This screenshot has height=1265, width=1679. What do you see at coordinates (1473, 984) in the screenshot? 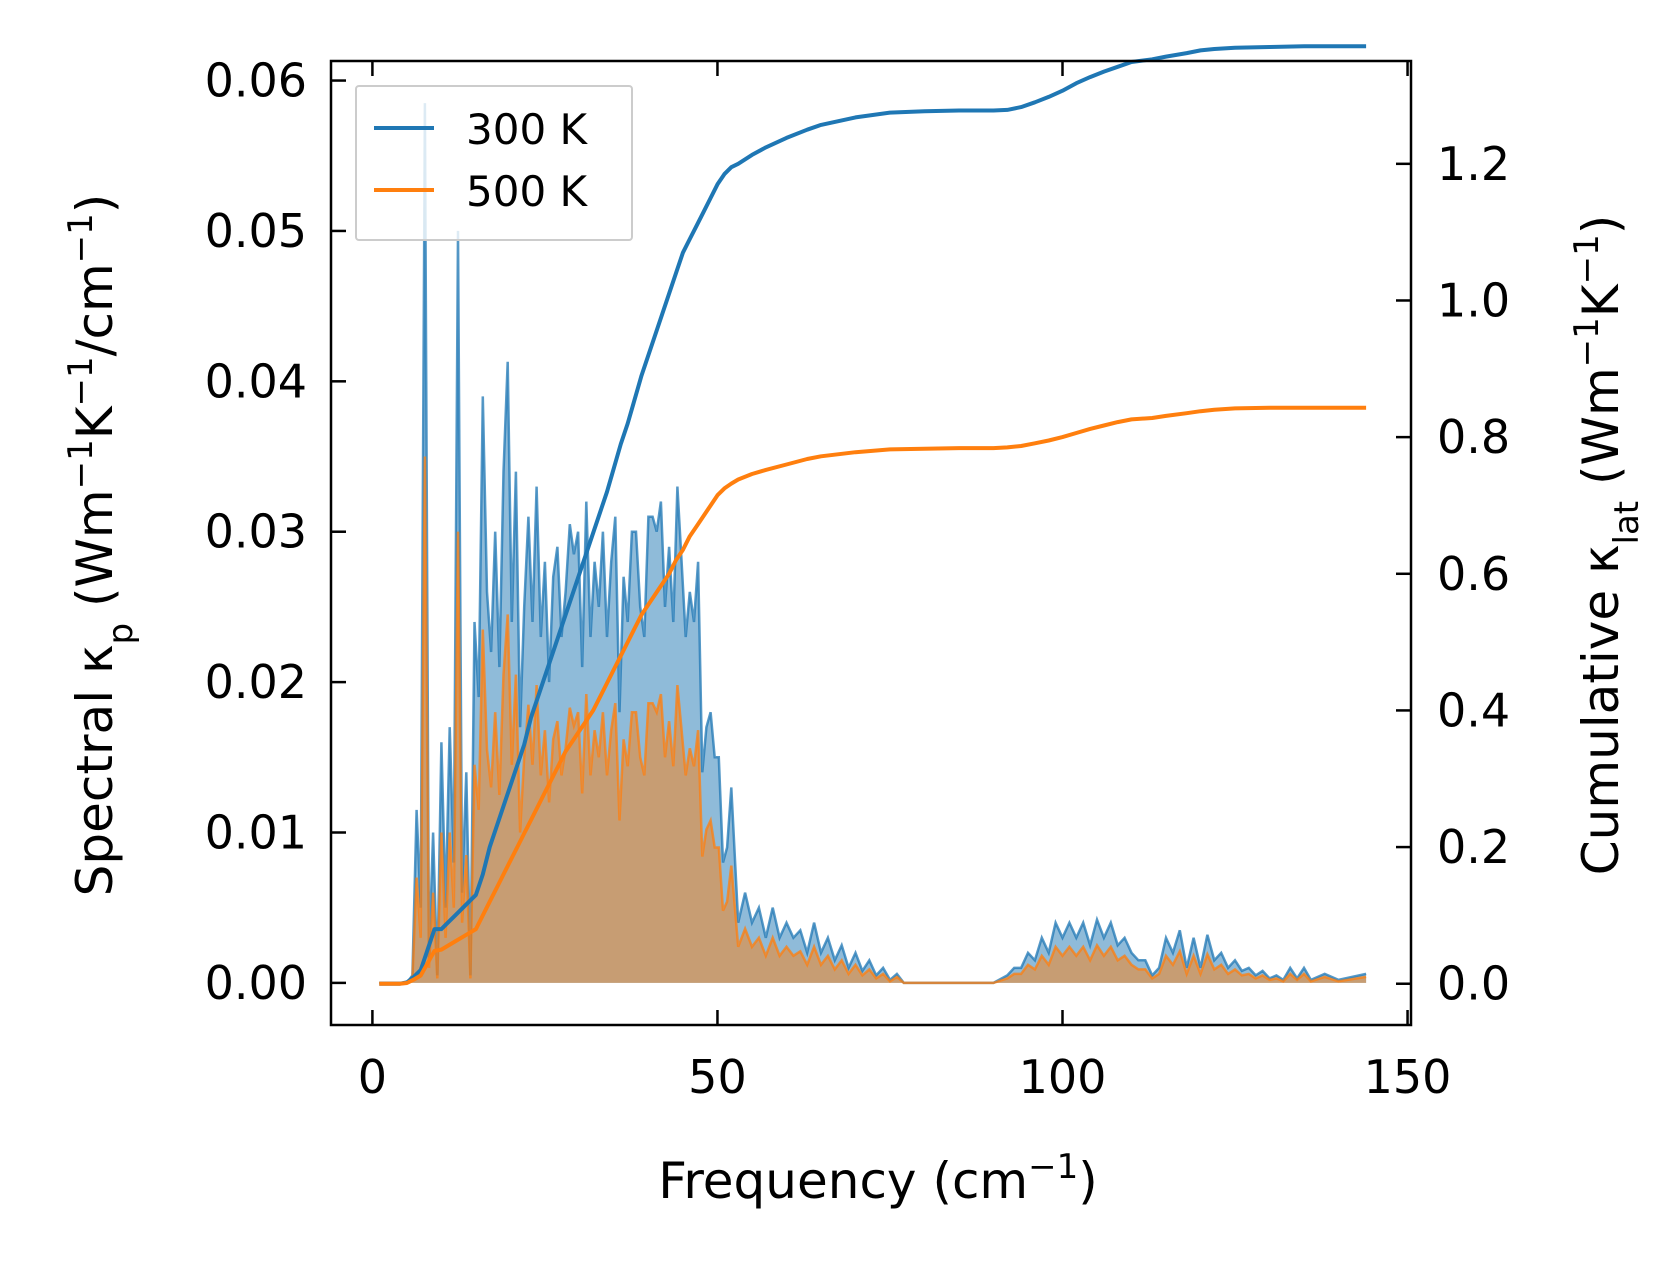
I see `y-right-tick-label: 0.0` at bounding box center [1473, 984].